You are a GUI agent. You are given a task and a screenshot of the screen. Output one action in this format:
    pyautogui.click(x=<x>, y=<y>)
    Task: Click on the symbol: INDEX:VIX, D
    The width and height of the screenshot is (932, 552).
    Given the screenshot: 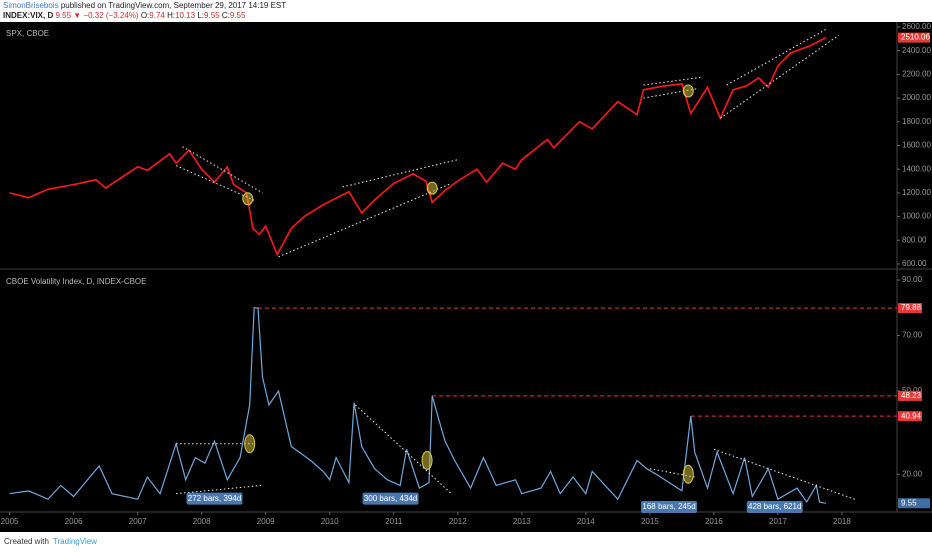 What is the action you would take?
    pyautogui.click(x=28, y=15)
    